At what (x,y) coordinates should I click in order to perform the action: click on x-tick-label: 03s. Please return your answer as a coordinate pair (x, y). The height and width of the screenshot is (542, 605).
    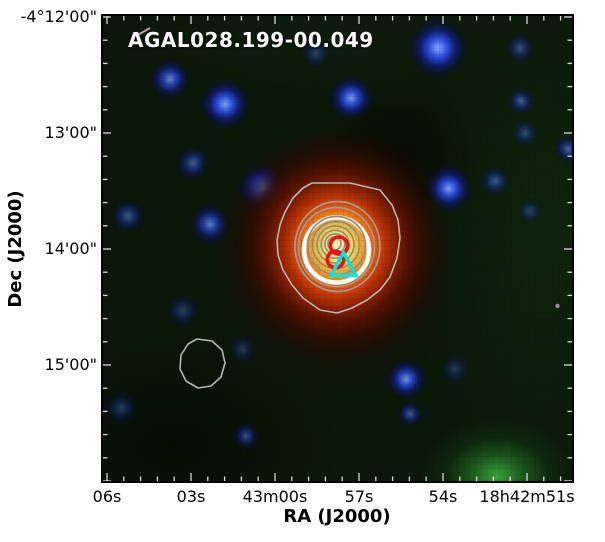
    Looking at the image, I should click on (191, 496).